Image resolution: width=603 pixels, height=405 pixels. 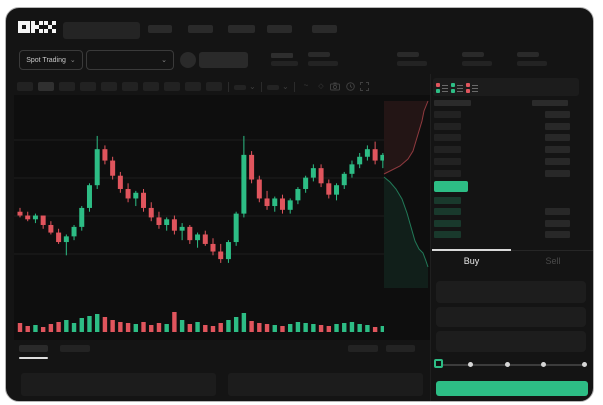 What do you see at coordinates (118, 384) in the screenshot?
I see `bottom-panel-left` at bounding box center [118, 384].